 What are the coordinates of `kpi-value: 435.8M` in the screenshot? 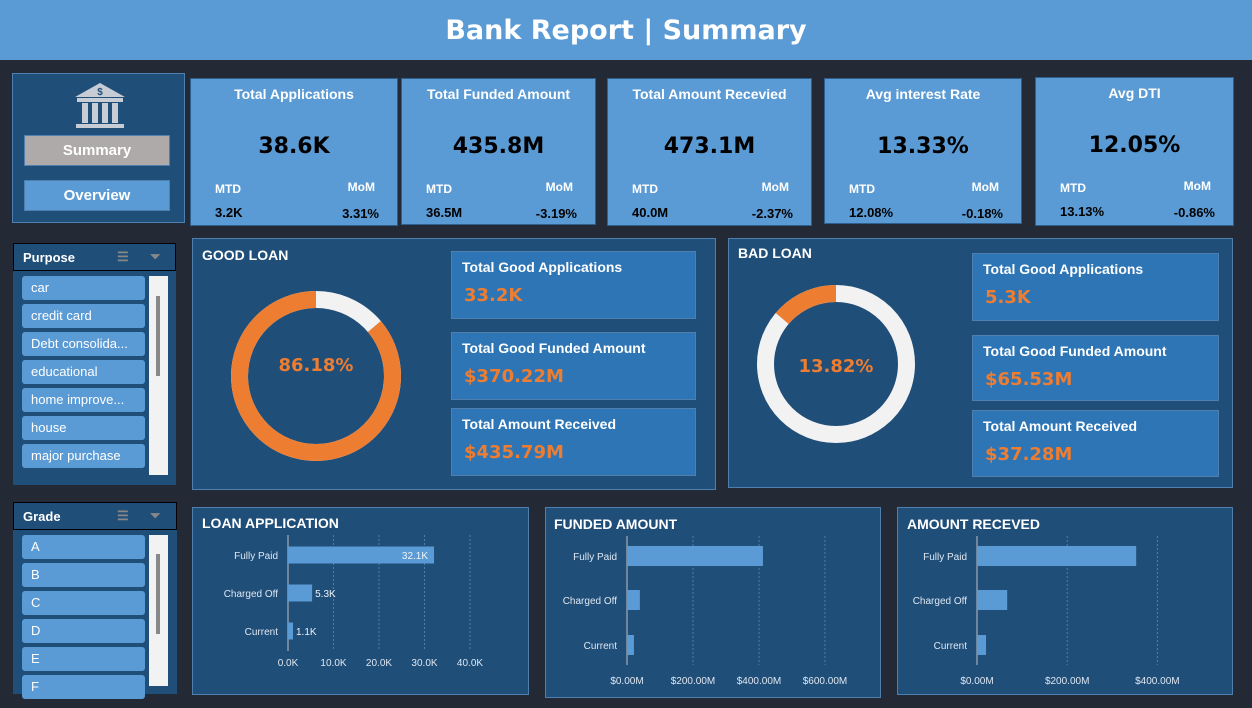 It's located at (498, 146).